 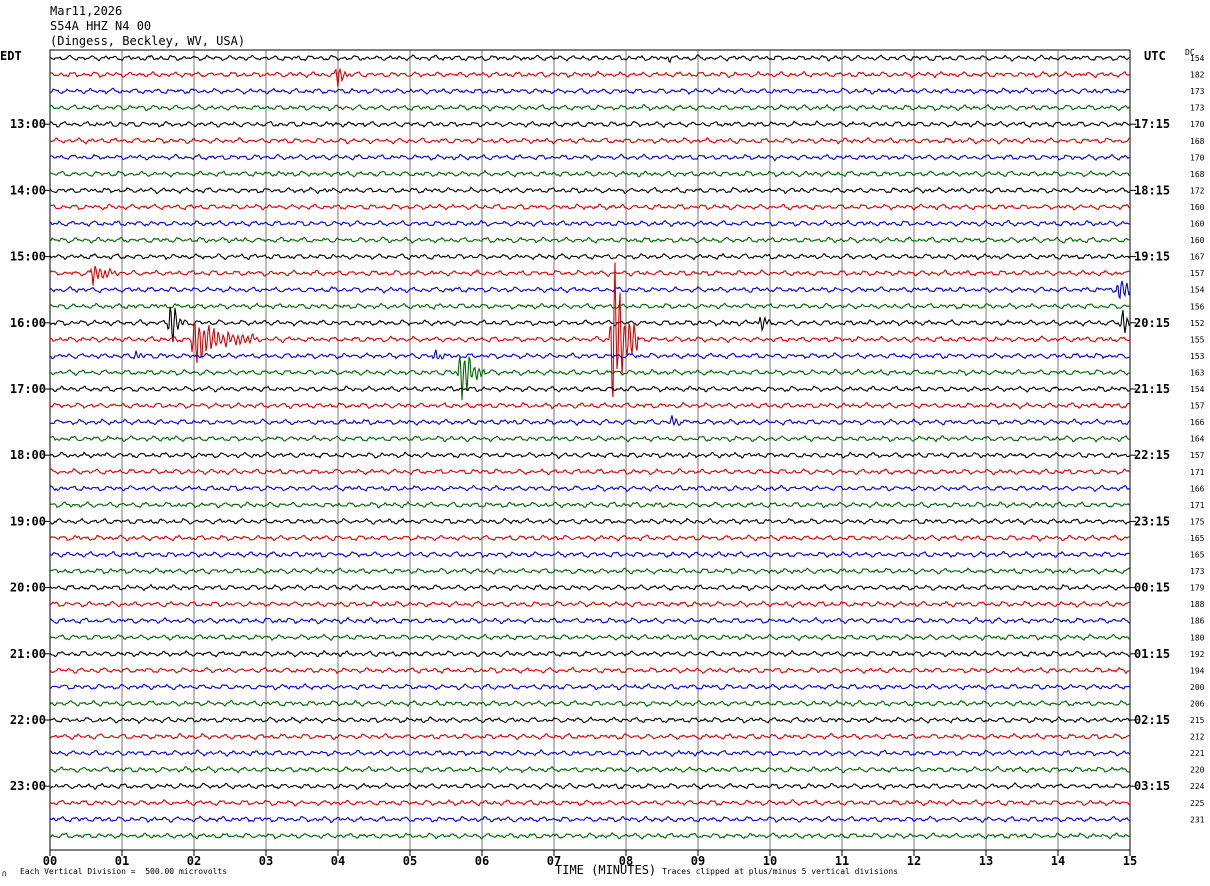 What do you see at coordinates (1197, 538) in the screenshot?
I see `dc-offset-label: 165` at bounding box center [1197, 538].